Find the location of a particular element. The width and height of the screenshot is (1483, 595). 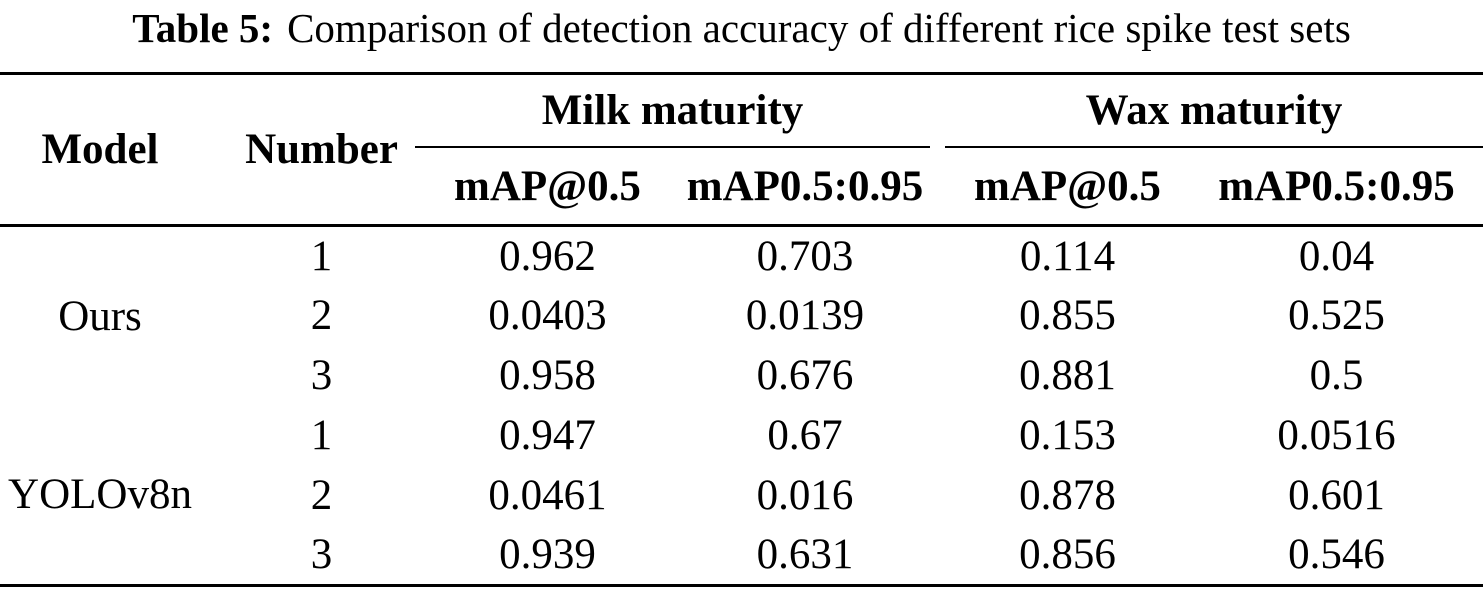

value-cell-wax-map05: 0.856 is located at coordinates (1067, 555).